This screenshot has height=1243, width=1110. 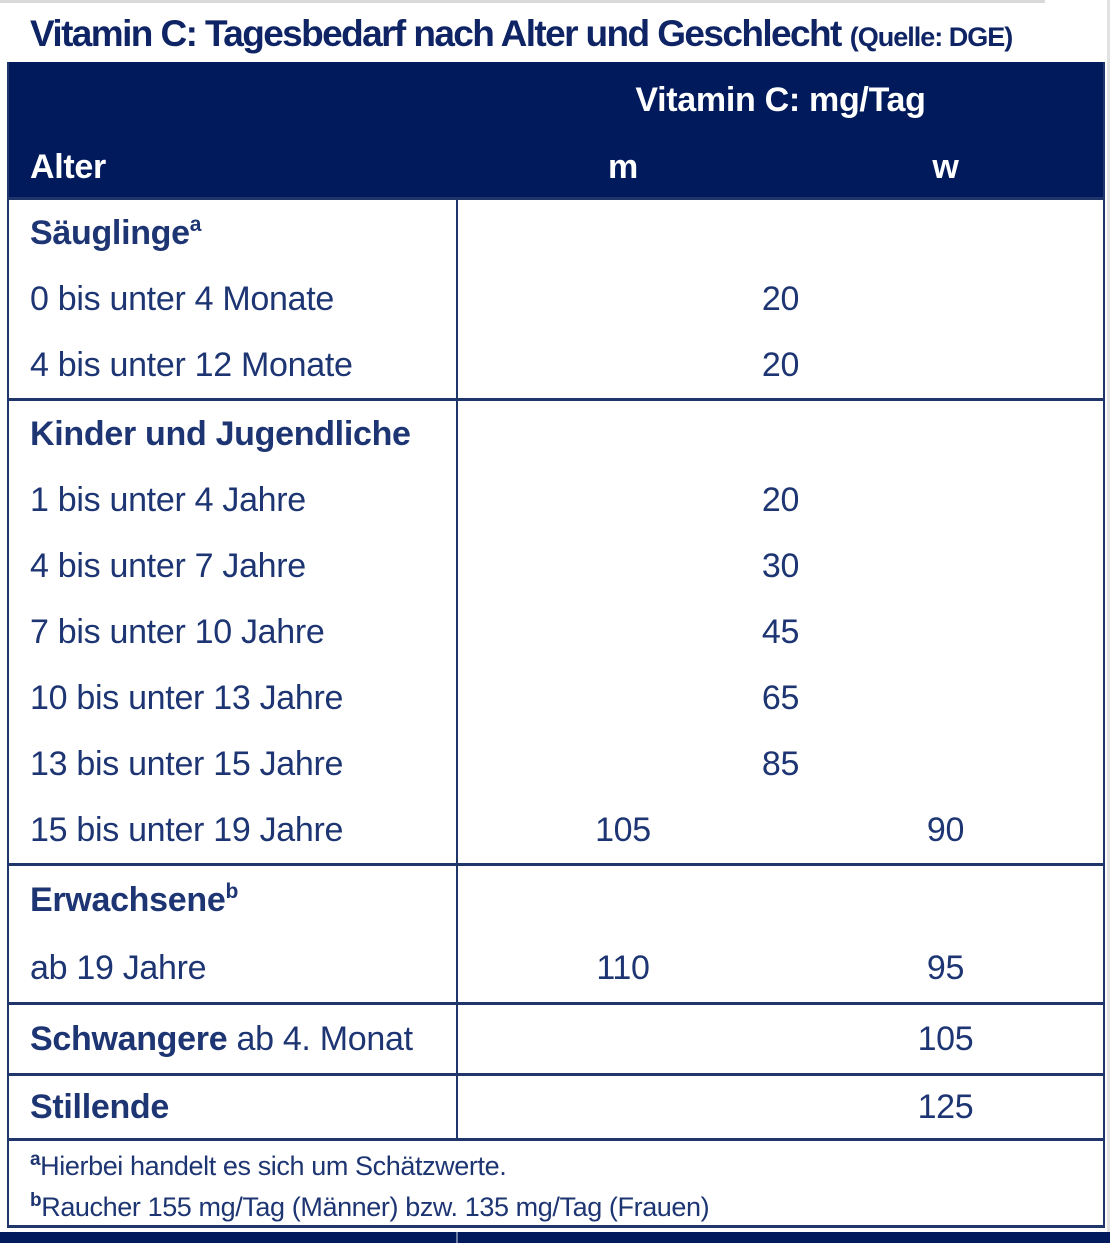 What do you see at coordinates (556, 167) in the screenshot?
I see `table-header-columns-row: Alter m w` at bounding box center [556, 167].